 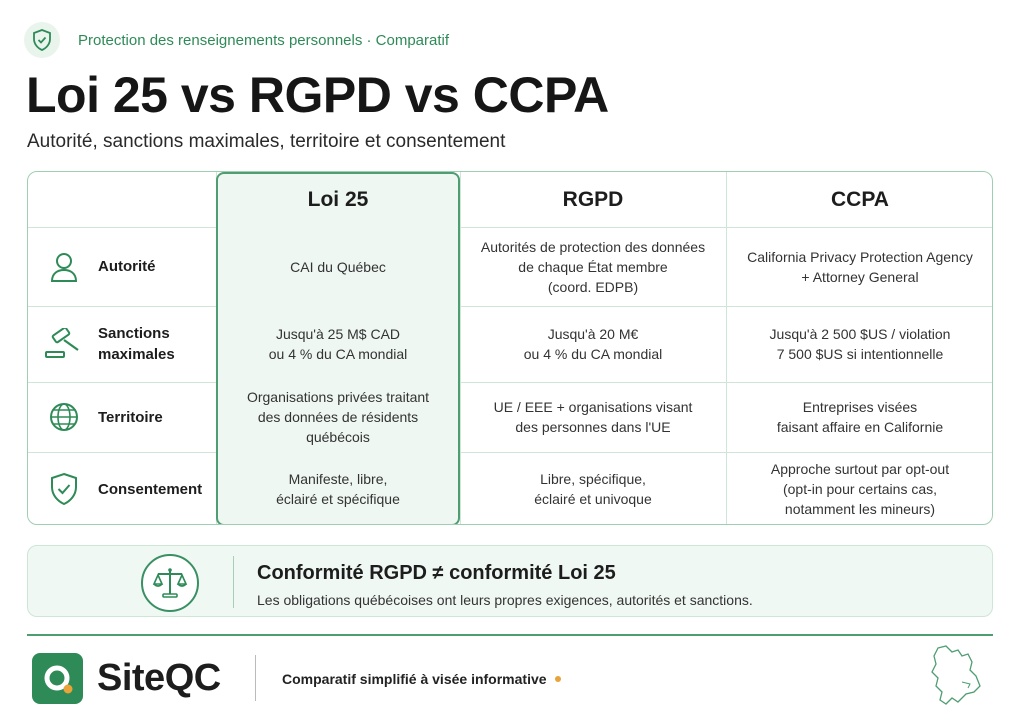 What do you see at coordinates (159, 678) in the screenshot?
I see `brand-name: SiteQC` at bounding box center [159, 678].